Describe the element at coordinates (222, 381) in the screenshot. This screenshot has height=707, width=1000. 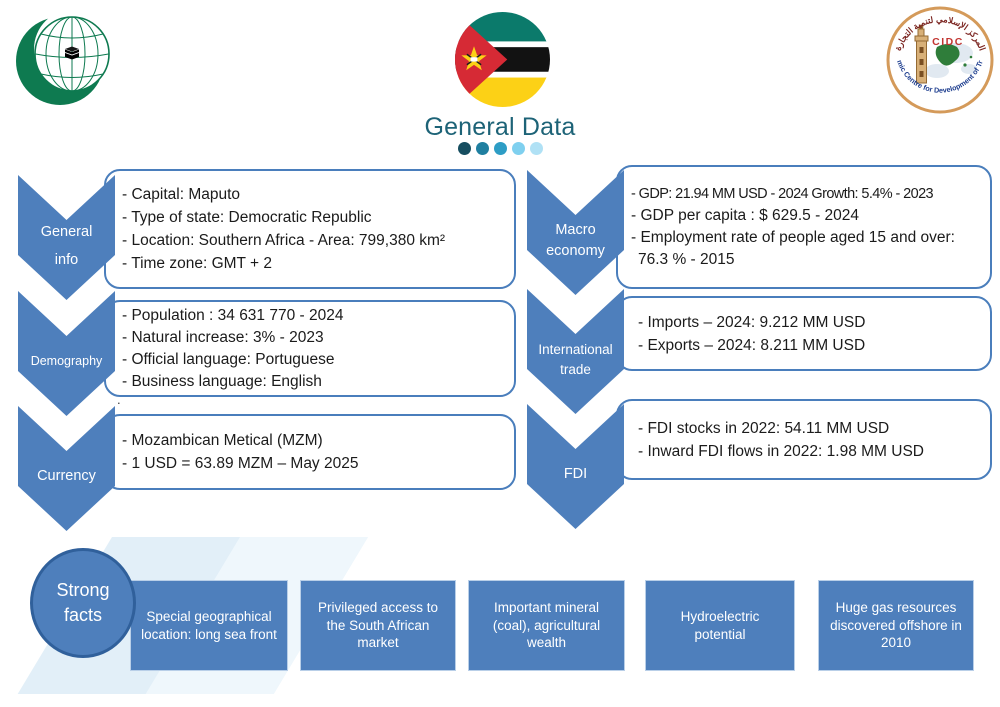
I see `info-line: - Business language: English` at that location.